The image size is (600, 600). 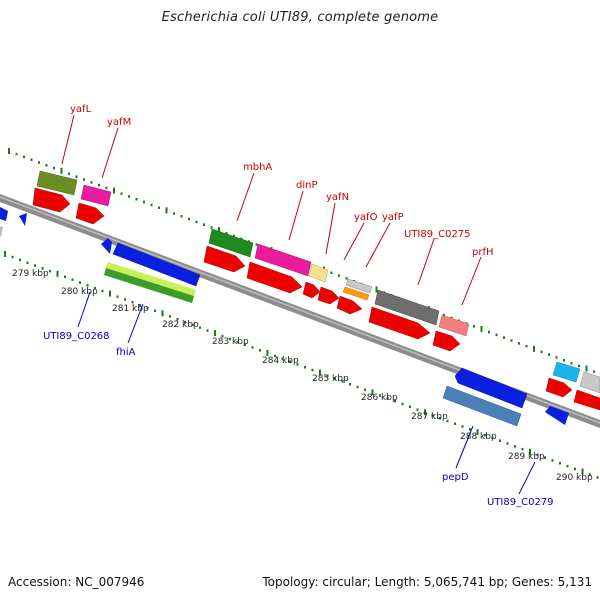 I want to click on gene-block-blue, so click(x=156, y=264).